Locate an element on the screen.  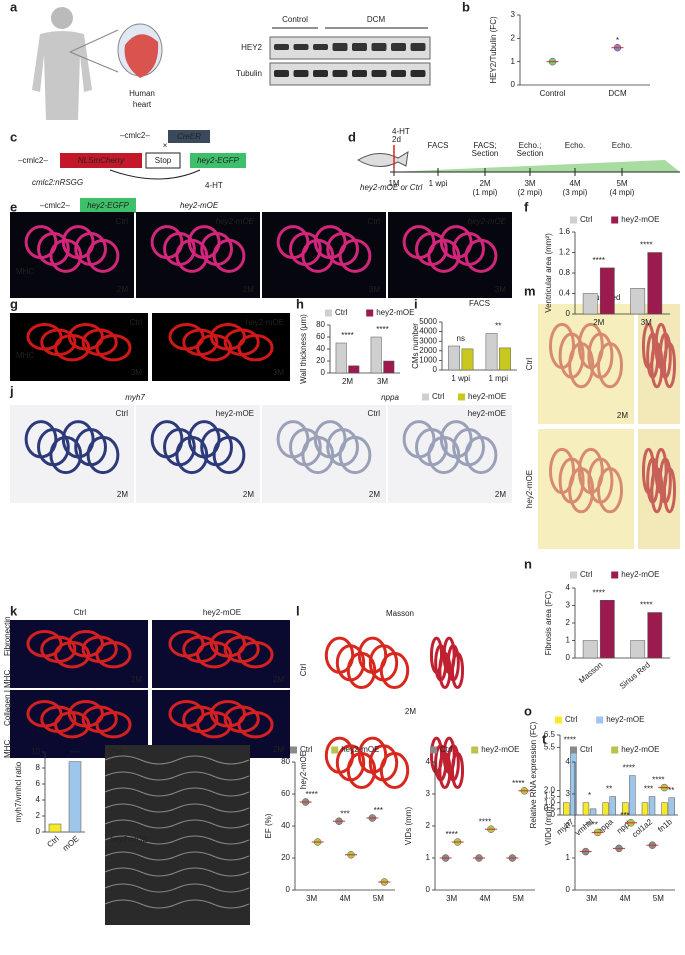
y-tick-label: 4 is located at coordinates (568, 587).